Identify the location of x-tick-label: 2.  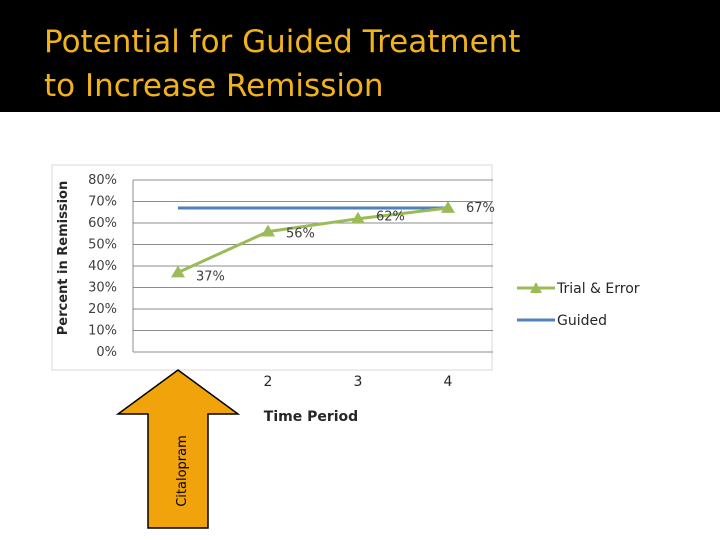
(268, 382).